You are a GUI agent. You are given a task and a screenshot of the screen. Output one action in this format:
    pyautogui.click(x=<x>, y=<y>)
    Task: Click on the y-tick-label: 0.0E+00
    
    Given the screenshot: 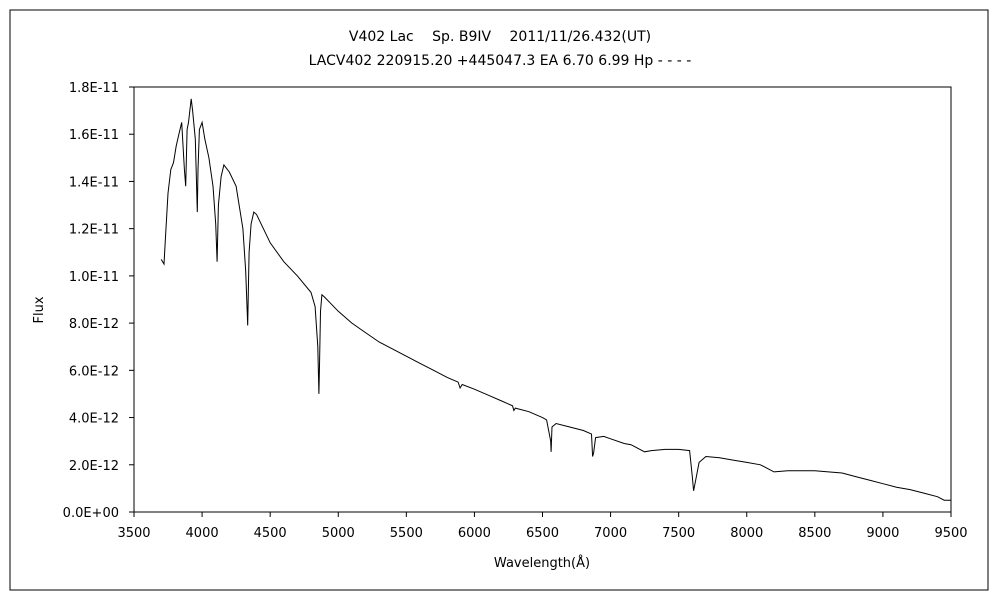 What is the action you would take?
    pyautogui.click(x=91, y=513)
    